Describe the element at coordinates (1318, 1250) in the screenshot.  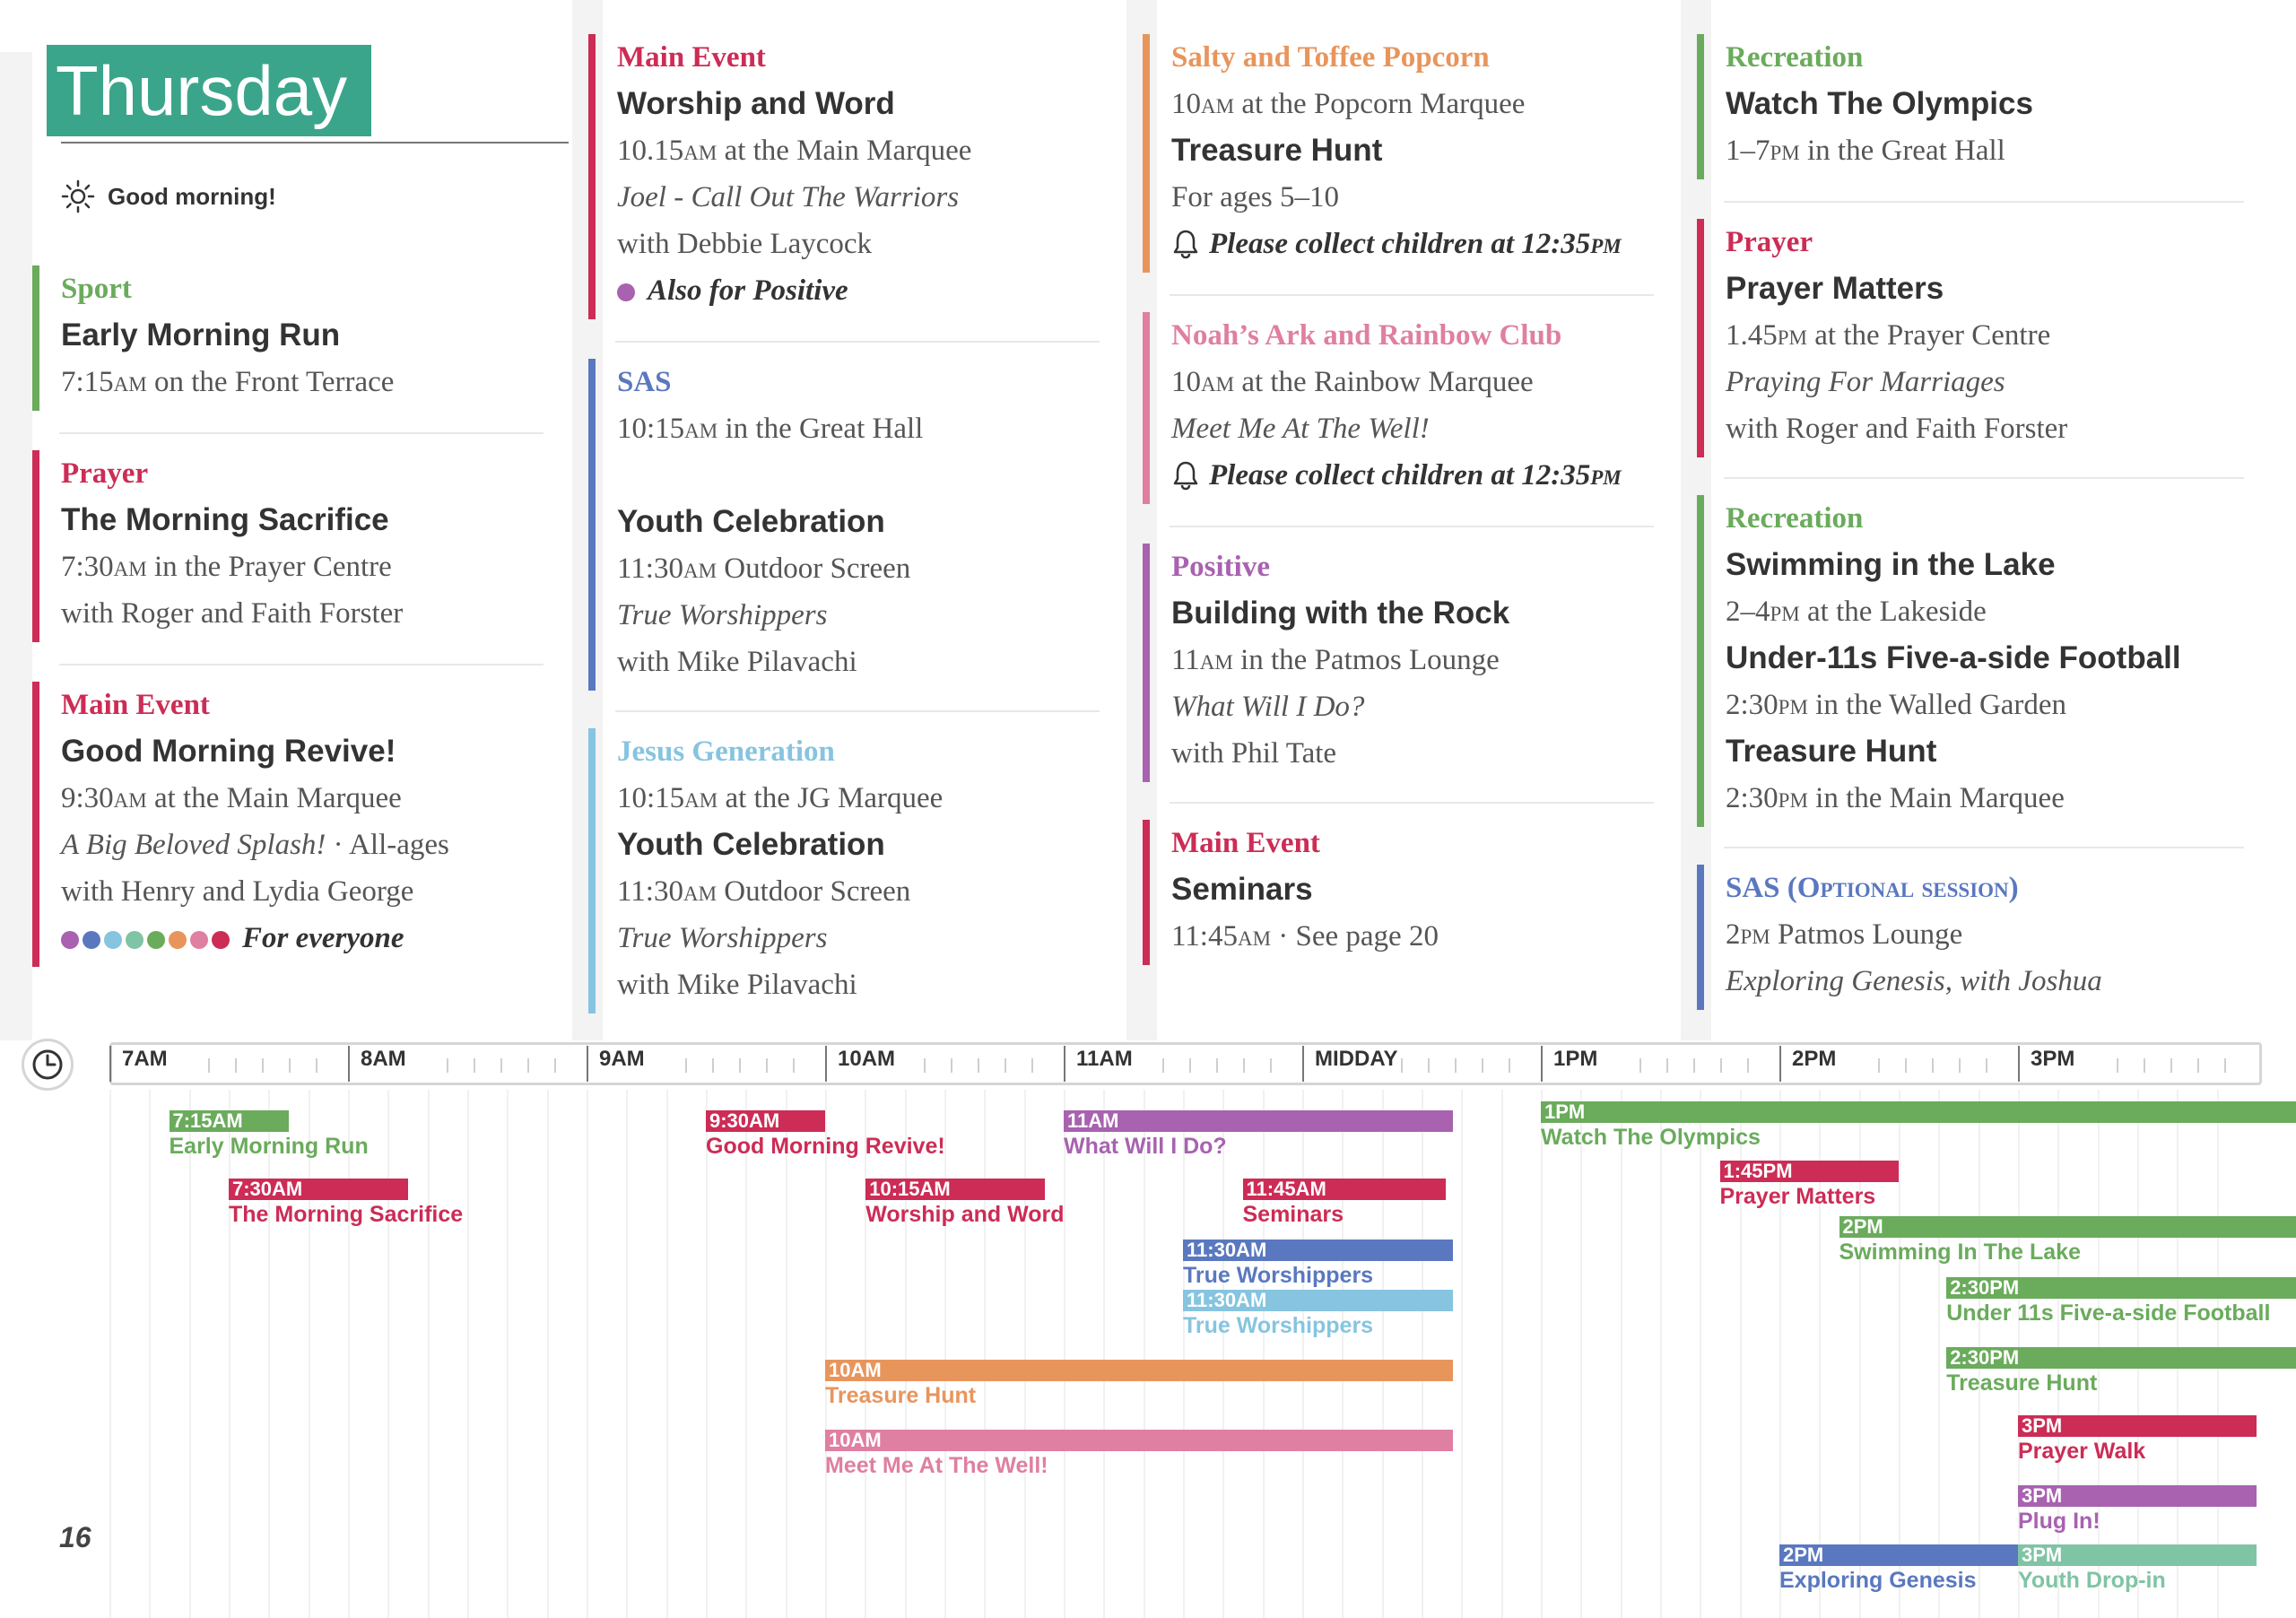
I see `event-time-bar: 11:30AM` at that location.